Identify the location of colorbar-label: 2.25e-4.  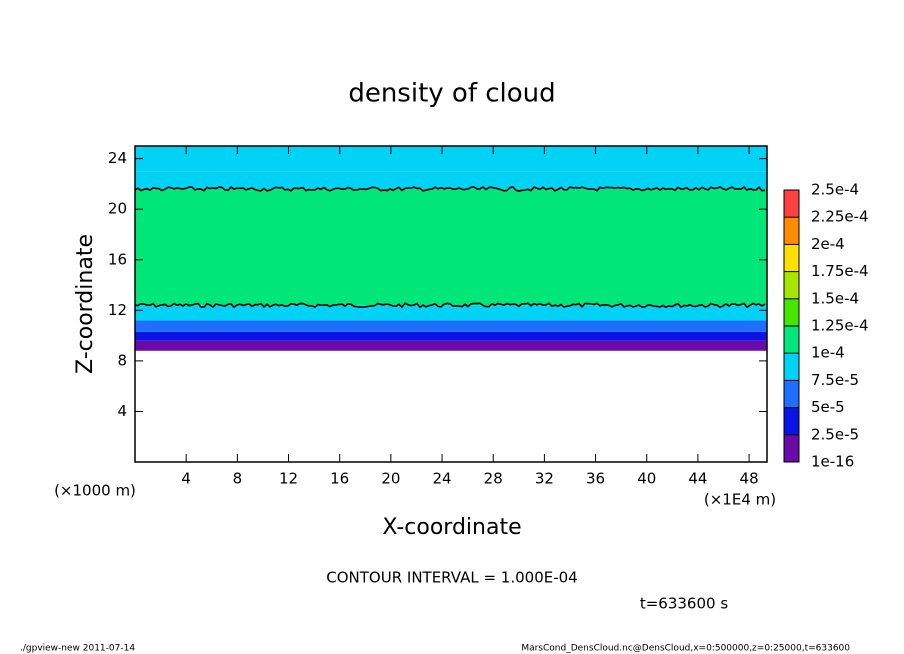
(840, 217).